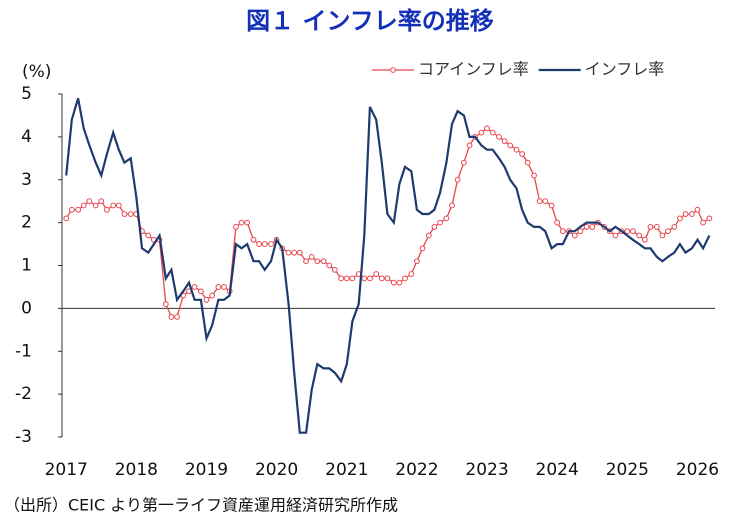 Image resolution: width=740 pixels, height=520 pixels. I want to click on x-tick-label: 2019, so click(206, 470).